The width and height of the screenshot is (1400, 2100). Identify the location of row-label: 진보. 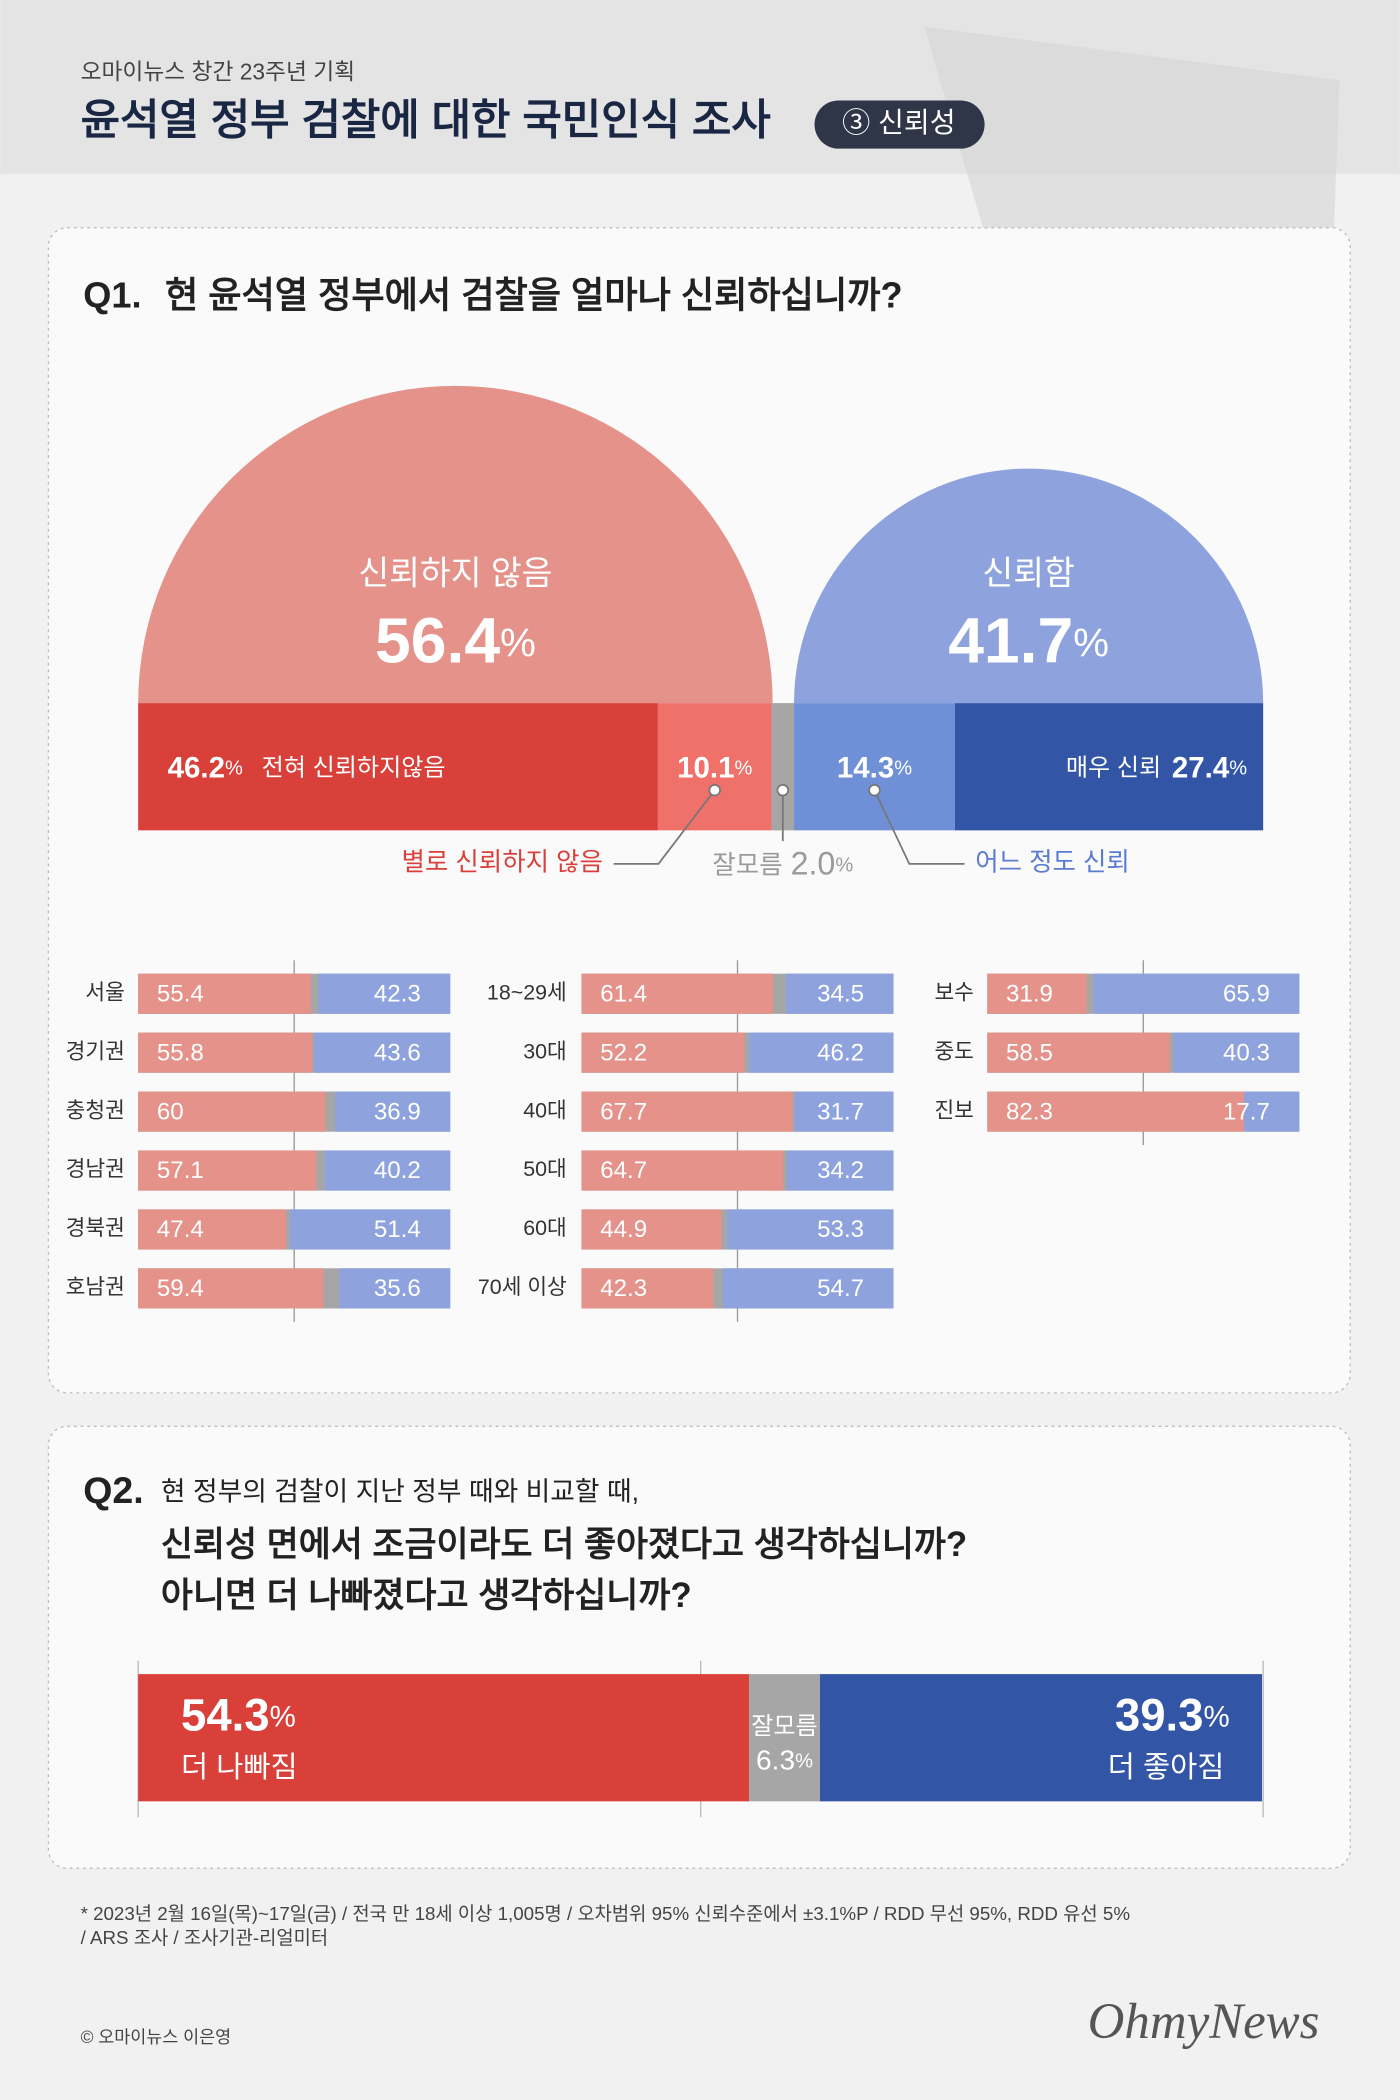
(953, 1110).